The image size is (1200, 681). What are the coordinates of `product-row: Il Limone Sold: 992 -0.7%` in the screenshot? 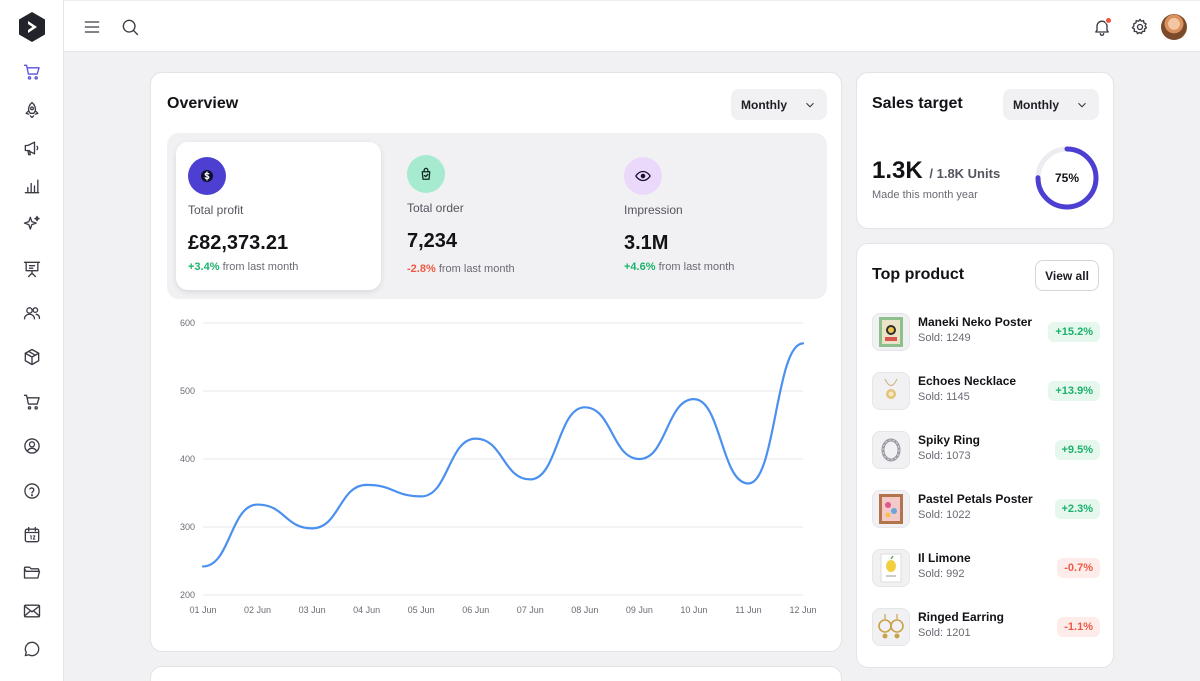 It's located at (986, 568).